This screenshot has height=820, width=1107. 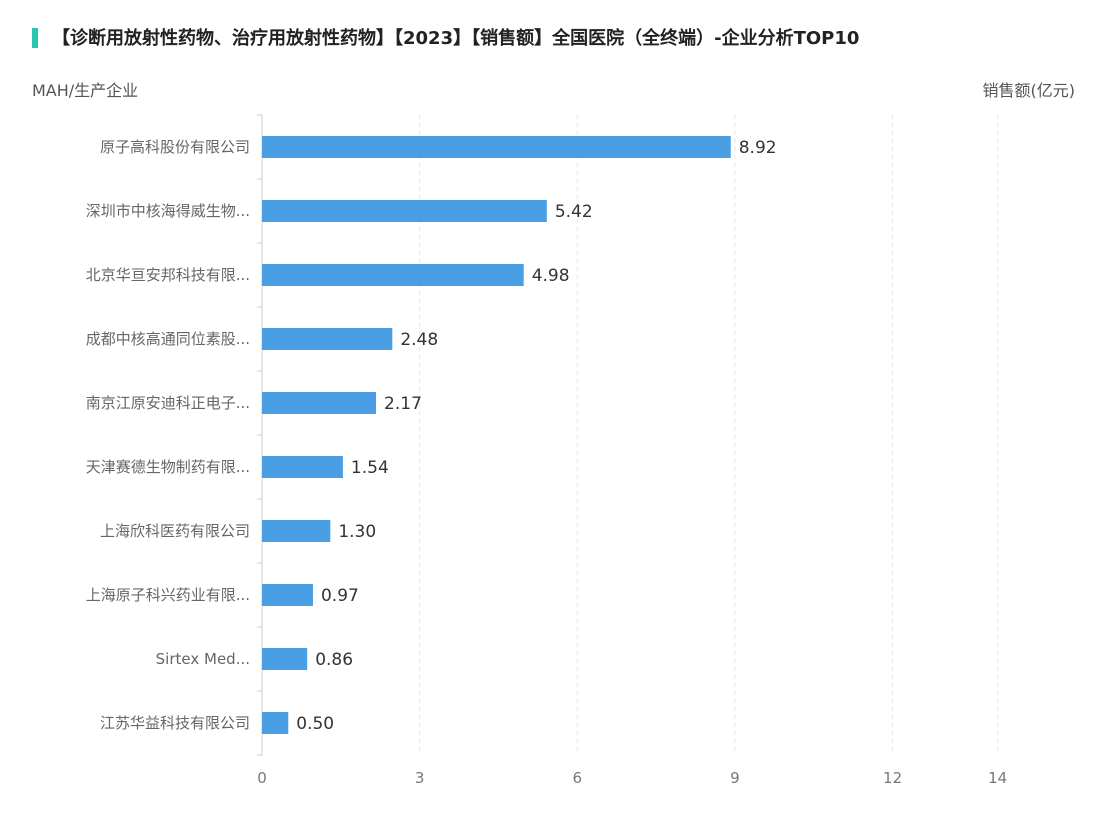 What do you see at coordinates (175, 723) in the screenshot?
I see `category-label: 江苏华益科技有限公司` at bounding box center [175, 723].